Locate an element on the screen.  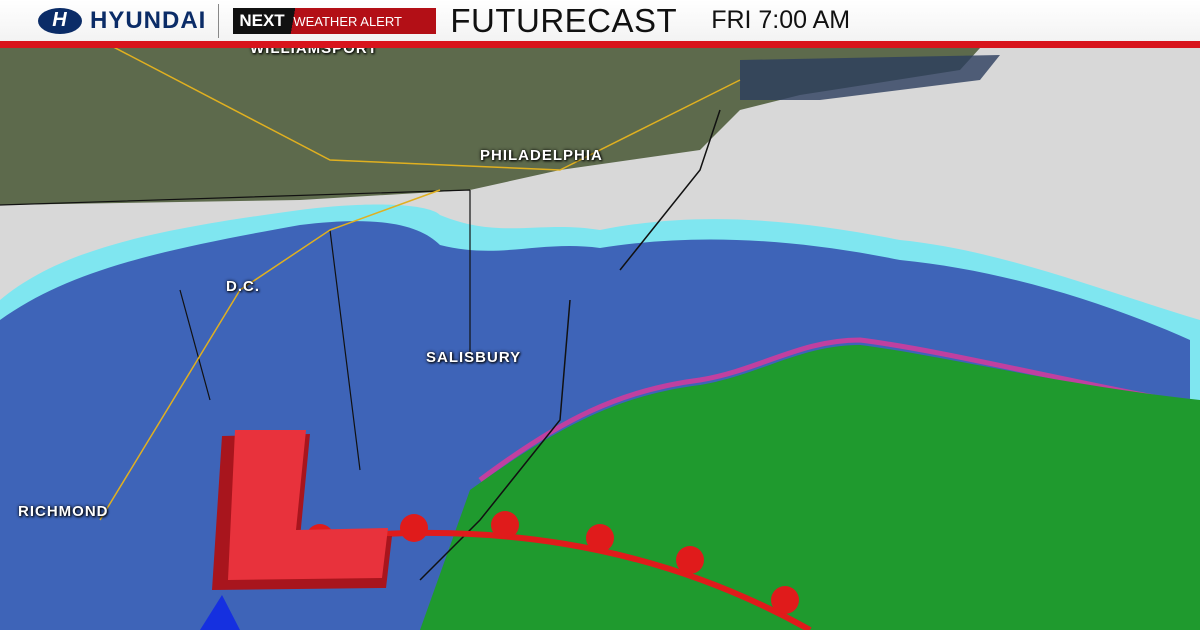
cold-front-piece is located at coordinates (220, 612).